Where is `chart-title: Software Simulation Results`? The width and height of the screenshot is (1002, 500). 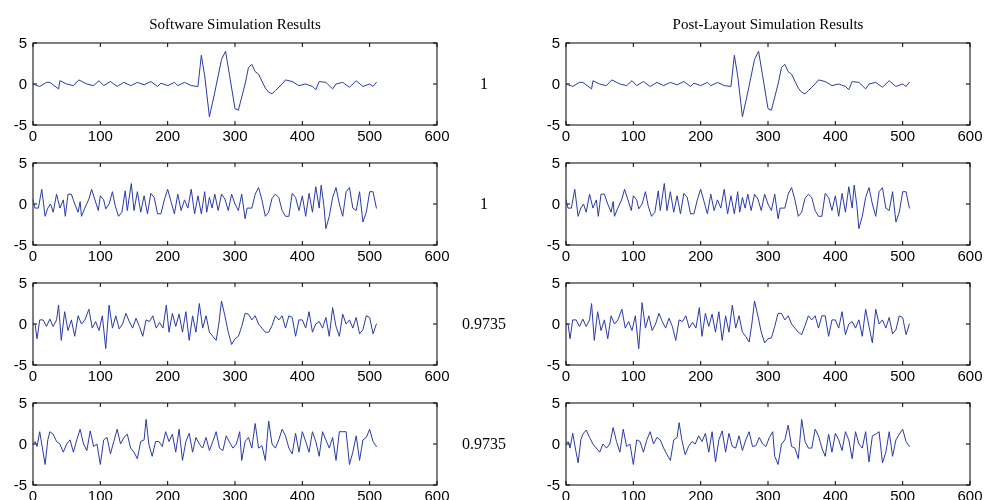 chart-title: Software Simulation Results is located at coordinates (235, 24).